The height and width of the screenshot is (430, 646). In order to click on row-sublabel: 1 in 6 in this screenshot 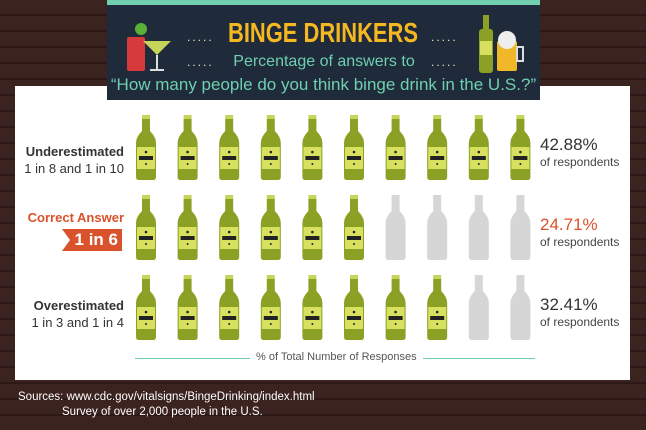, I will do `click(96, 239)`.